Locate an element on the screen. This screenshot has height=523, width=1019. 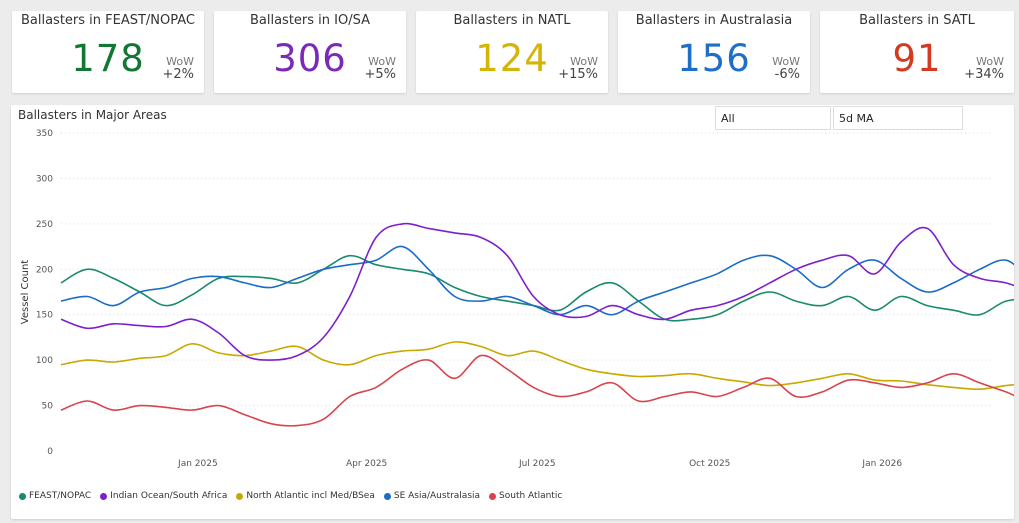
x-axis-ticks: Jan 2025 Apr 2025 Jul 2025 Oct 2025 Jan 2026 is located at coordinates (539, 464).